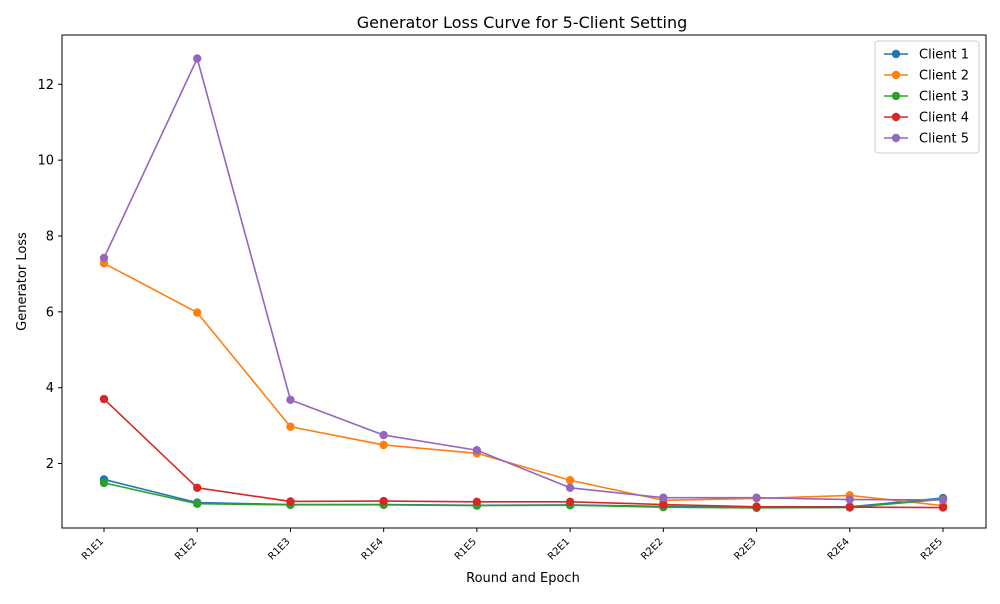  Describe the element at coordinates (50, 312) in the screenshot. I see `y-tick-label: 6` at that location.